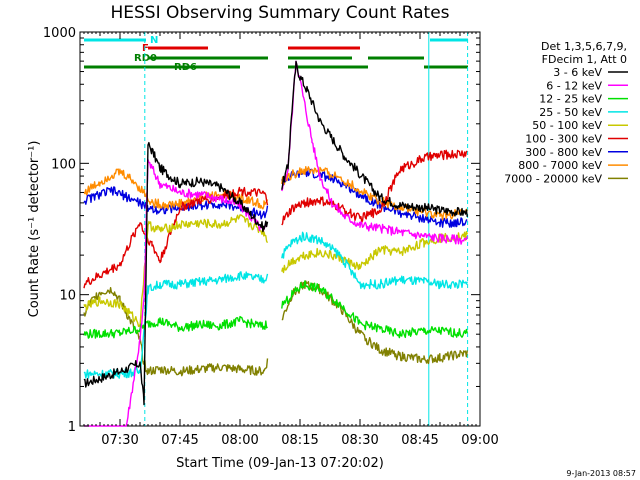 The image size is (640, 480). I want to click on x-tick-label: 08:30, so click(359, 440).